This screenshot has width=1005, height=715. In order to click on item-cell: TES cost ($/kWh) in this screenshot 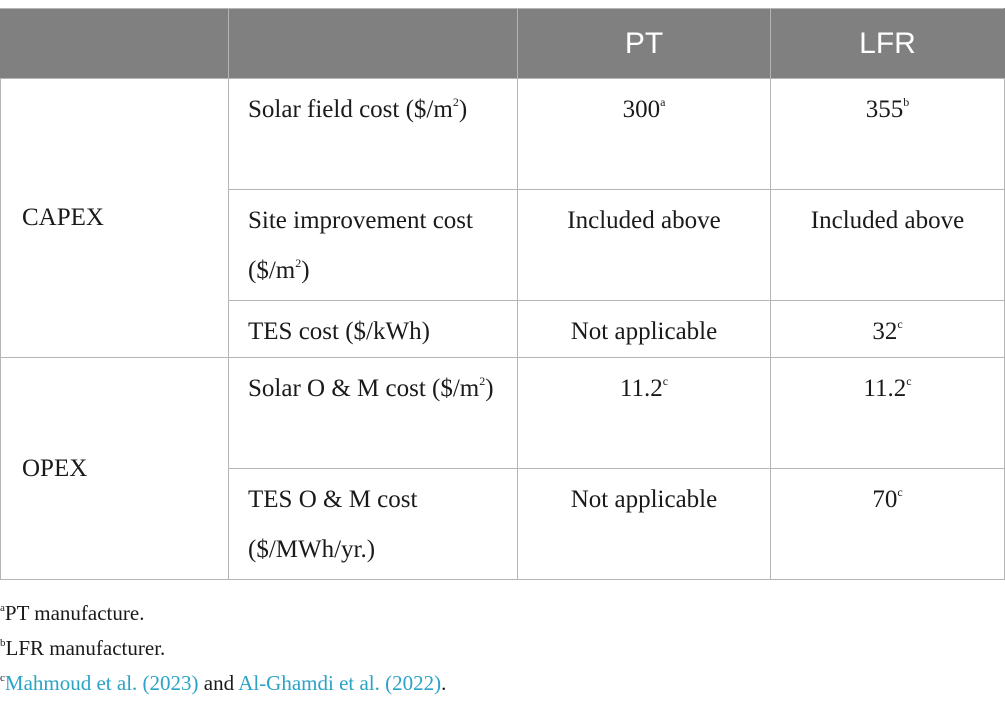, I will do `click(373, 329)`.